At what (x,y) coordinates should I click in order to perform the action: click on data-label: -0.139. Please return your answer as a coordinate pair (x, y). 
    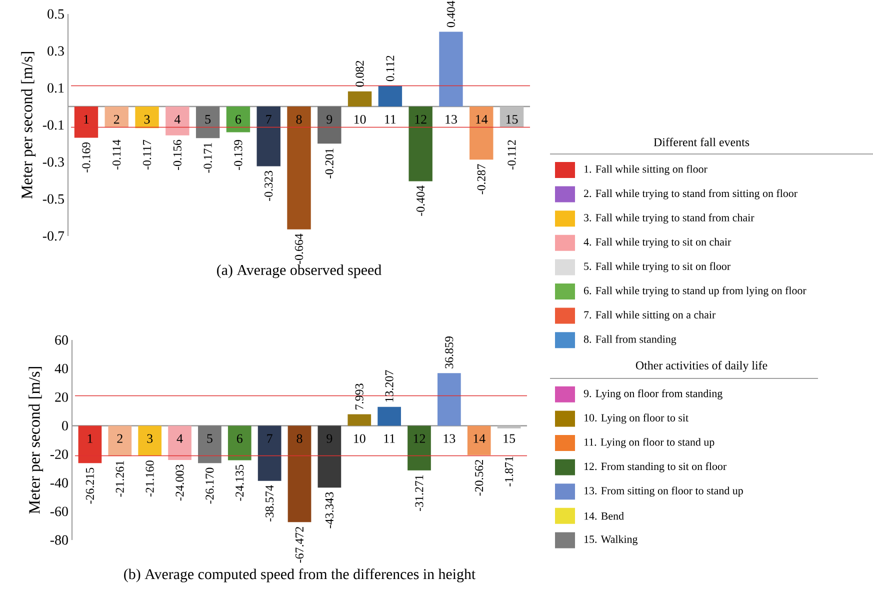
    Looking at the image, I should click on (238, 155).